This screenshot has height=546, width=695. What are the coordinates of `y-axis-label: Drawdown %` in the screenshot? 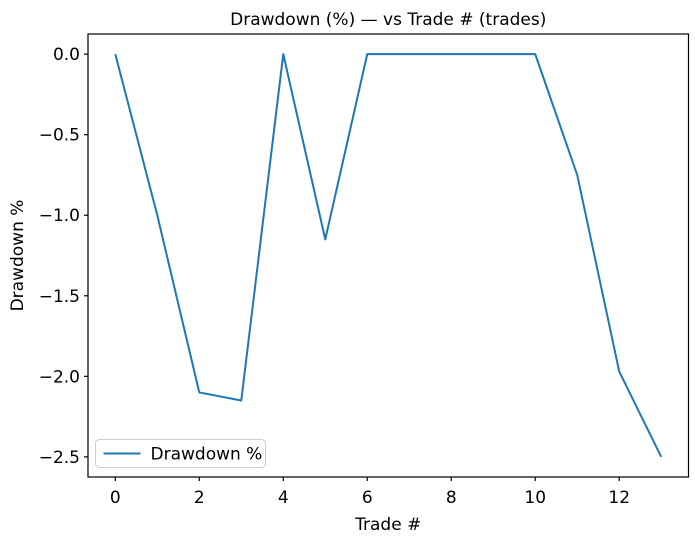 It's located at (18, 256).